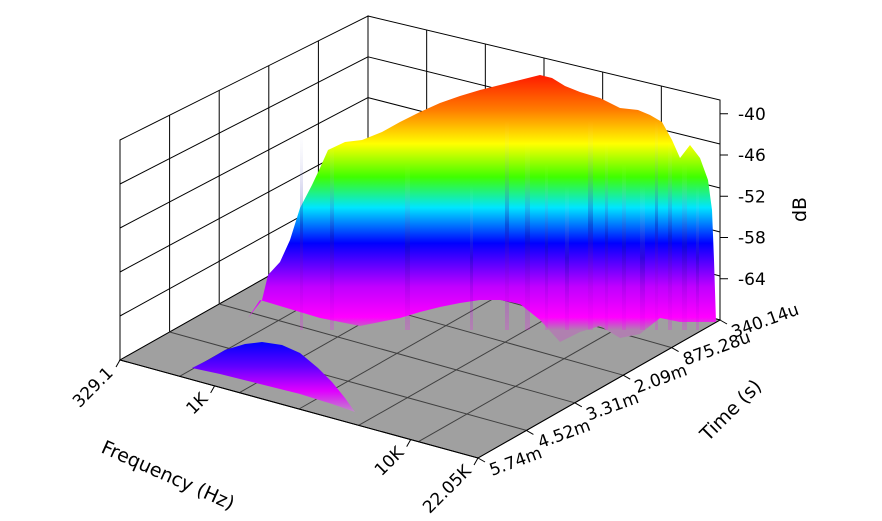  What do you see at coordinates (752, 115) in the screenshot?
I see `z-tick-label: -40` at bounding box center [752, 115].